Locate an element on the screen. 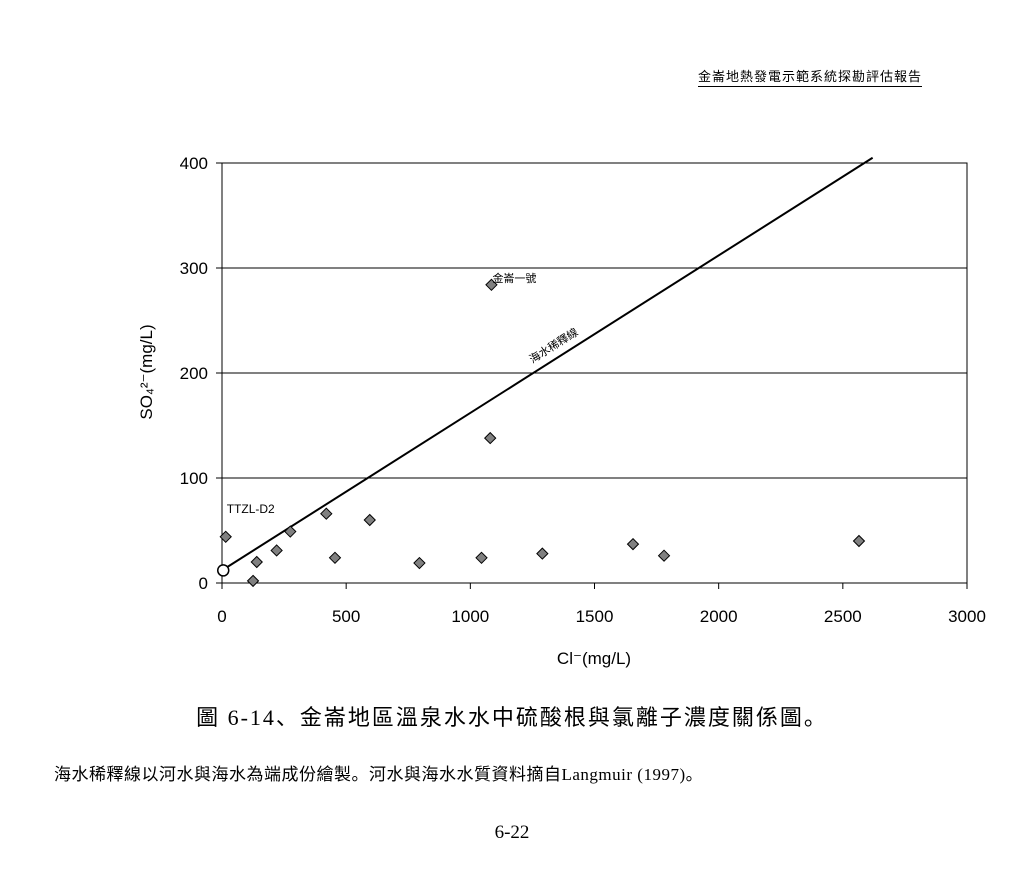  y-axis-label: SO₄²⁻(mg/L) is located at coordinates (146, 371).